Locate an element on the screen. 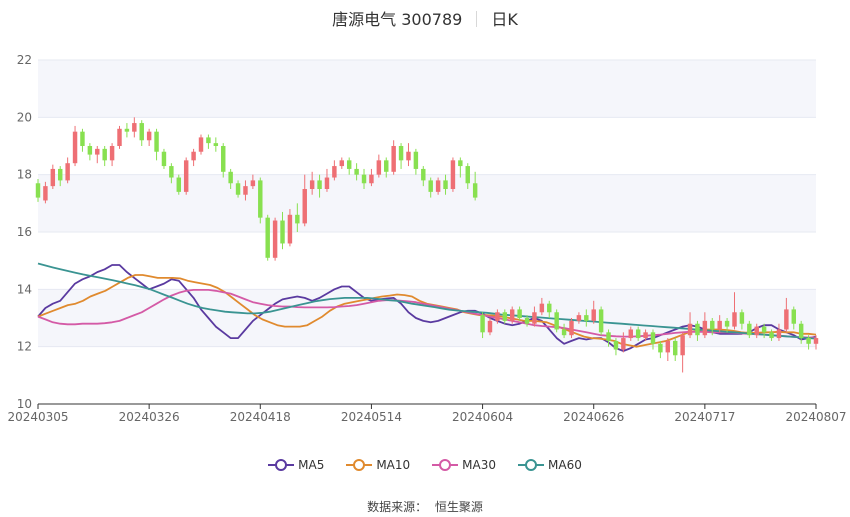 This screenshot has height=517, width=850. grid-band is located at coordinates (427, 89).